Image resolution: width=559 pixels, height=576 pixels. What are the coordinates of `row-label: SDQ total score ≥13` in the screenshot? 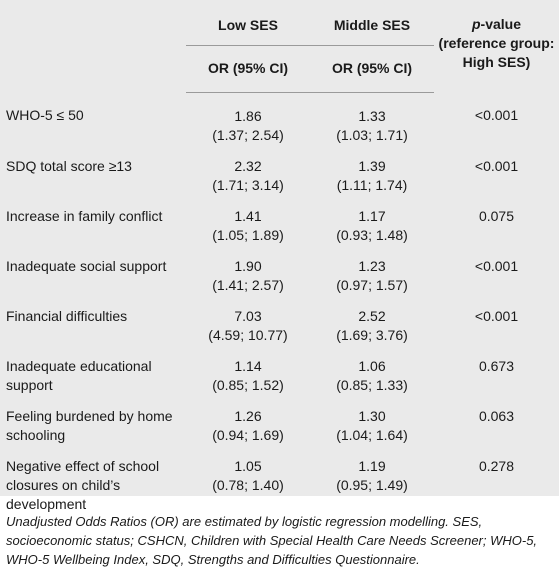 It's located at (69, 165).